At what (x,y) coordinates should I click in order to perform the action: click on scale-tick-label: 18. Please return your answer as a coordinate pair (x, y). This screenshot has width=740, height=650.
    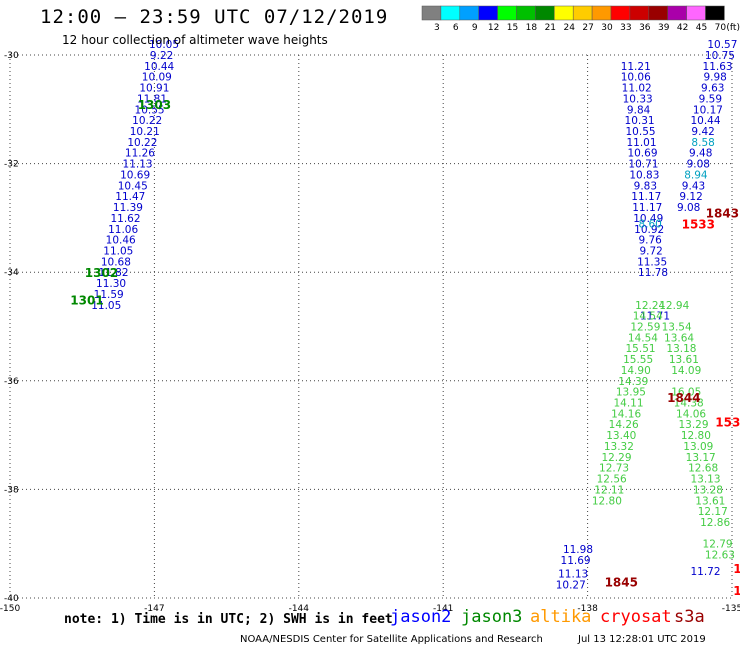
    Looking at the image, I should click on (532, 28).